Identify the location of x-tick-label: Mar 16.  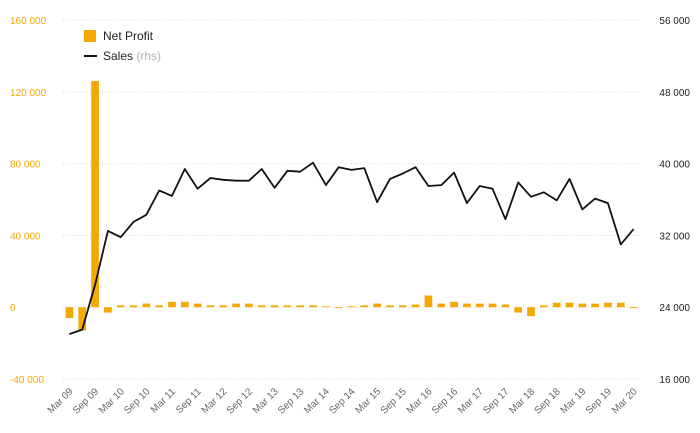
(420, 401).